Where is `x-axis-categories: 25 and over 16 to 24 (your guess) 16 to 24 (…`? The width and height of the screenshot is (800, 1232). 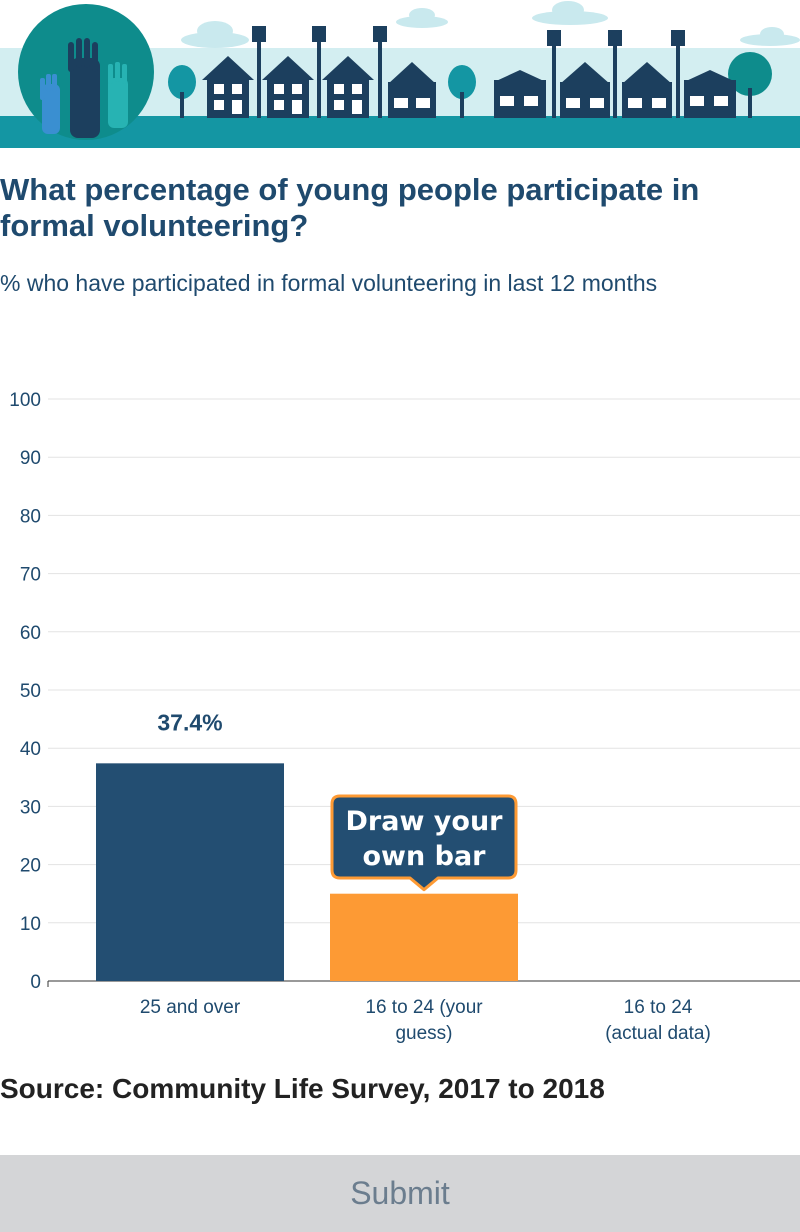
x-axis-categories: 25 and over 16 to 24 (your guess) 16 to 24 (… is located at coordinates (425, 1020).